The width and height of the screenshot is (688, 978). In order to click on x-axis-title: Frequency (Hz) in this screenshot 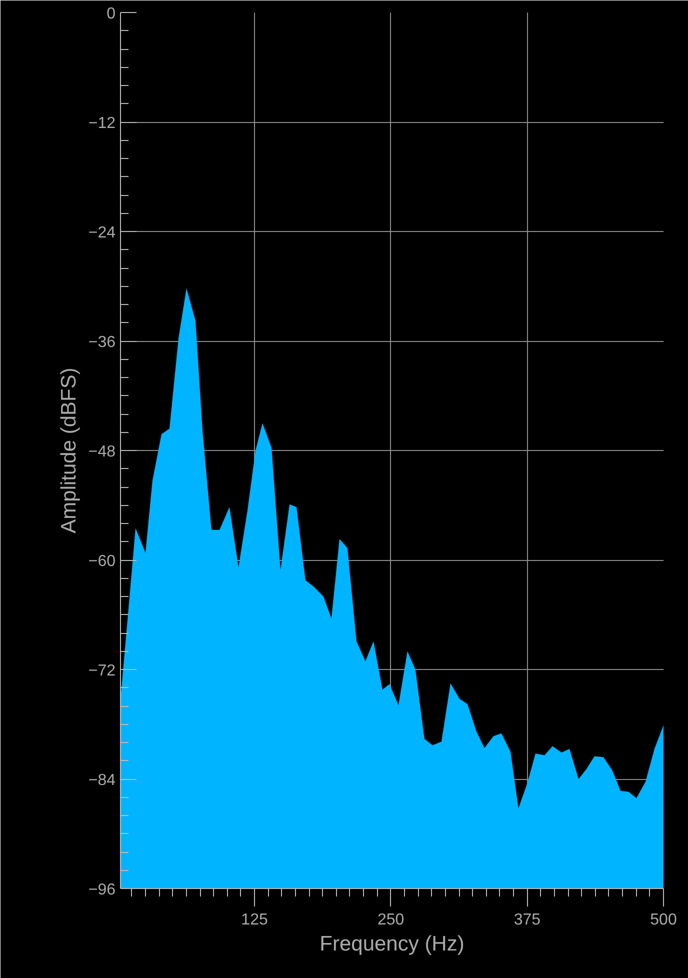, I will do `click(392, 944)`.